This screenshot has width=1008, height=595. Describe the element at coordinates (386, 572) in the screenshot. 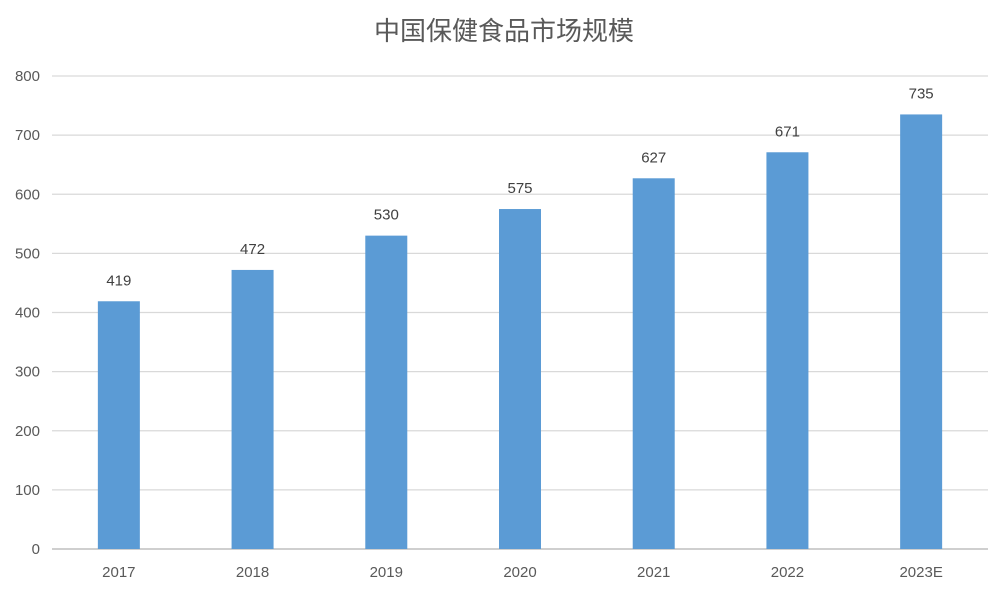

I see `x-tick-label: 2019` at that location.